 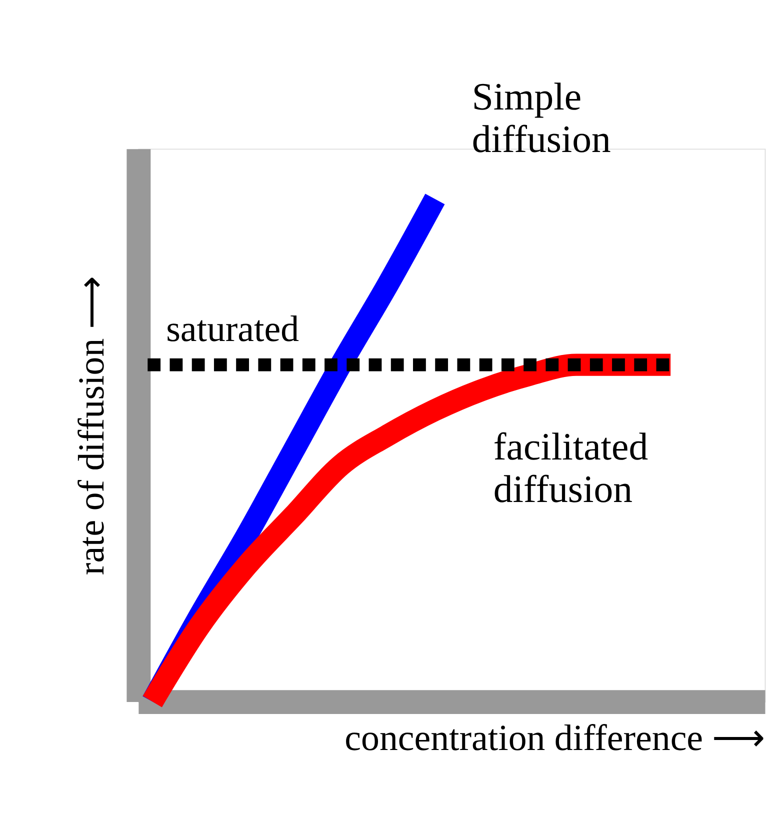 I want to click on series-label: facilitated diffusion, so click(x=570, y=469).